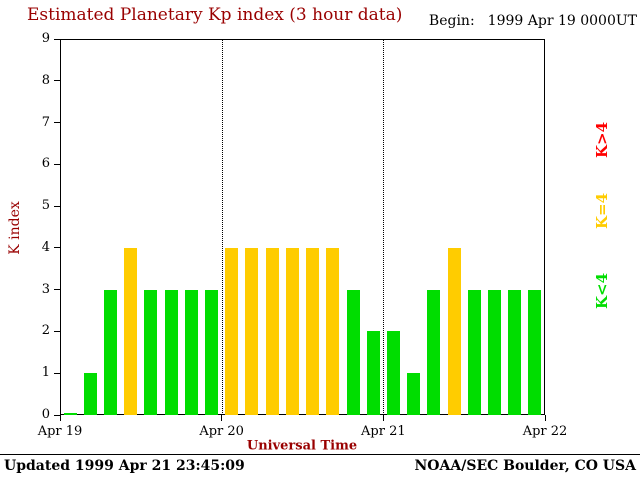 The width and height of the screenshot is (640, 480). I want to click on legend-item: K<4, so click(602, 291).